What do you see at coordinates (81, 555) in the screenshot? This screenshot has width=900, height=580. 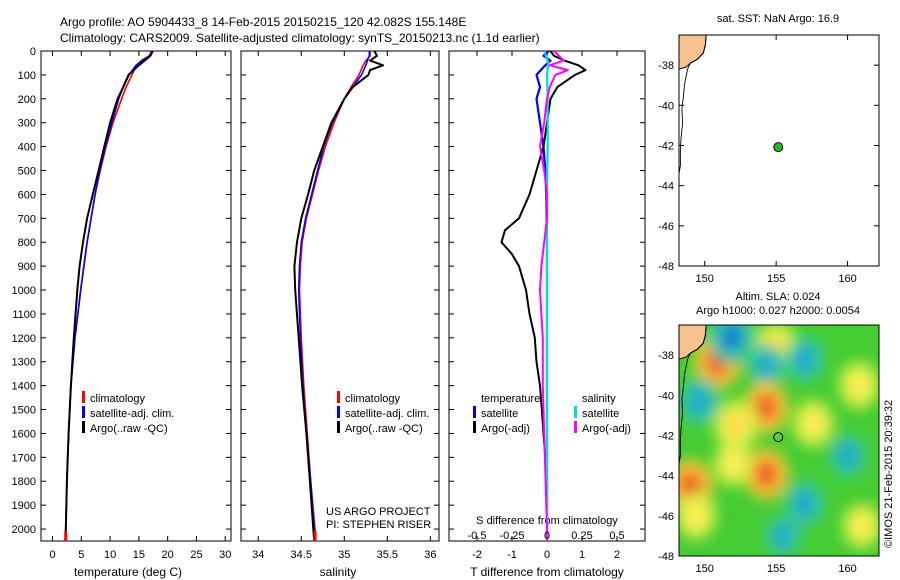 I see `x-tick-label: 5` at bounding box center [81, 555].